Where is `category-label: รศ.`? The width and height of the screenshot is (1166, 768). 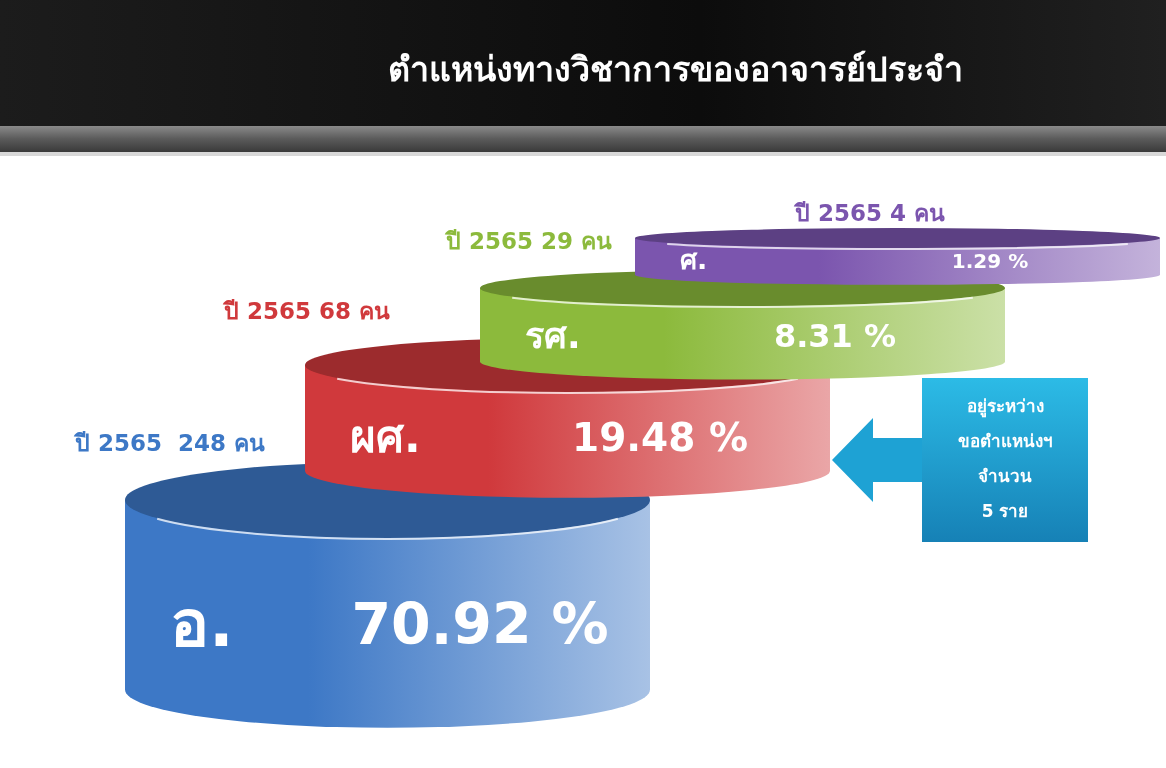
category-label: รศ. is located at coordinates (553, 336).